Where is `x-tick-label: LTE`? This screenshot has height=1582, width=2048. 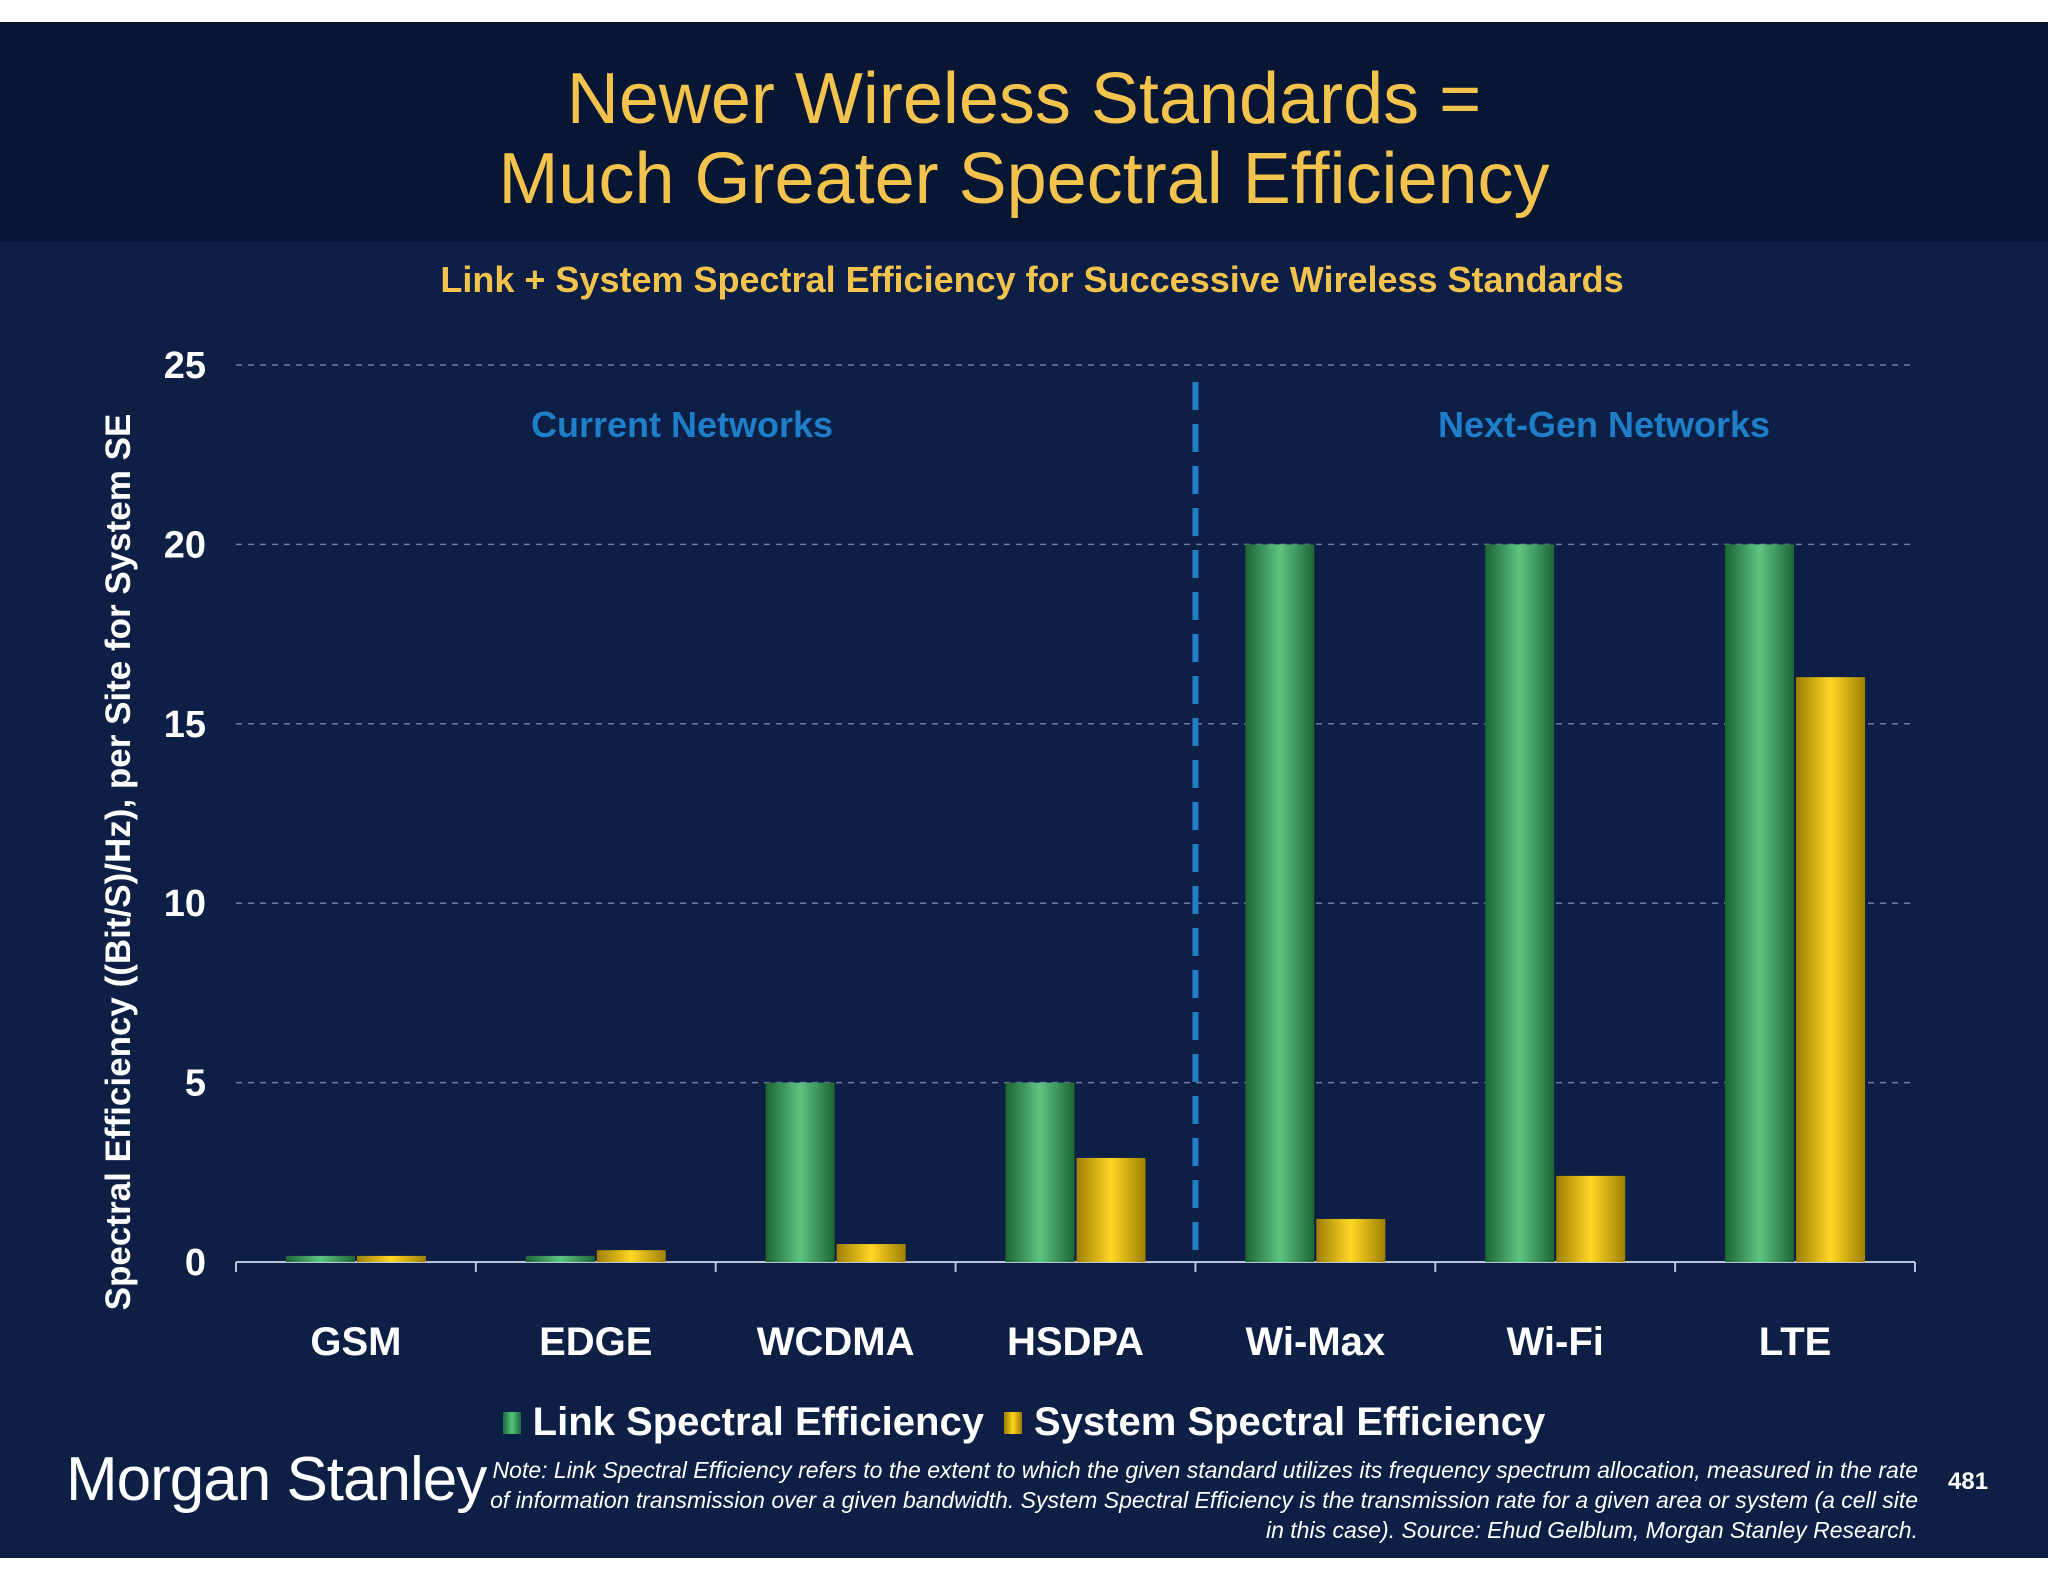 x-tick-label: LTE is located at coordinates (1795, 1342).